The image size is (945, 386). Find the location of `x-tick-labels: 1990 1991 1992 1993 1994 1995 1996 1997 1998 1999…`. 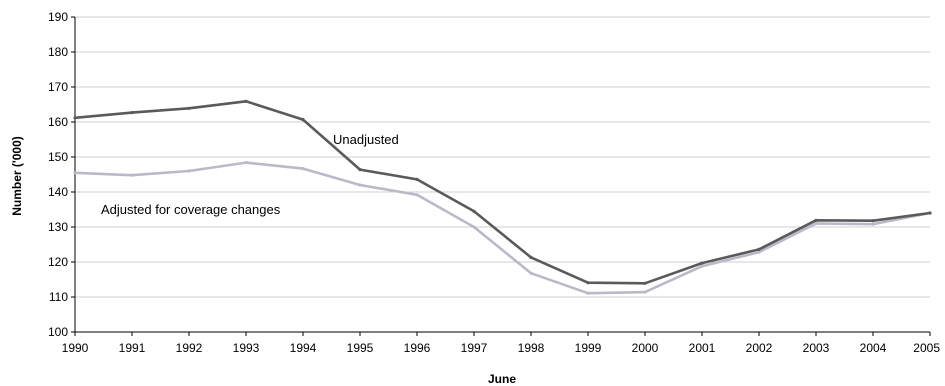

x-tick-labels: 1990 1991 1992 1993 1994 1995 1996 1997 1998 1999… is located at coordinates (501, 343).